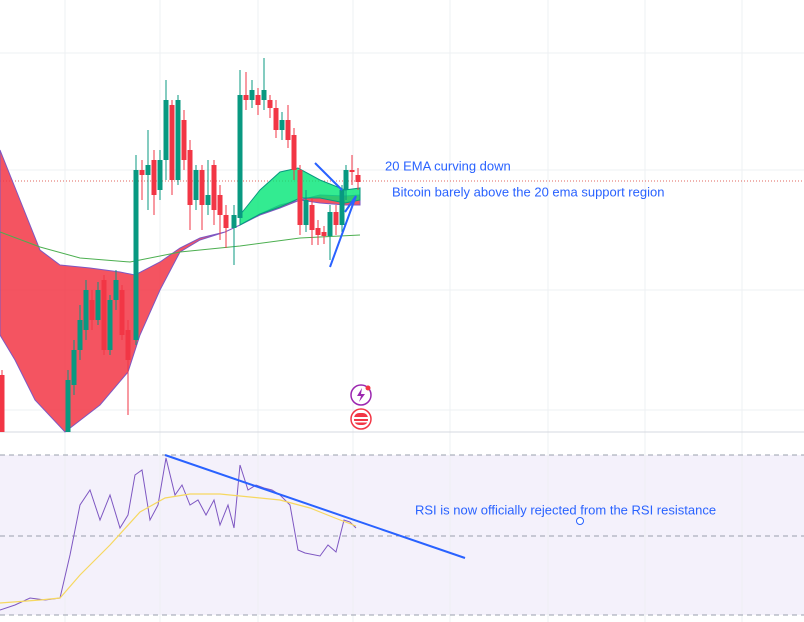  What do you see at coordinates (368, 388) in the screenshot?
I see `notification-dot` at bounding box center [368, 388].